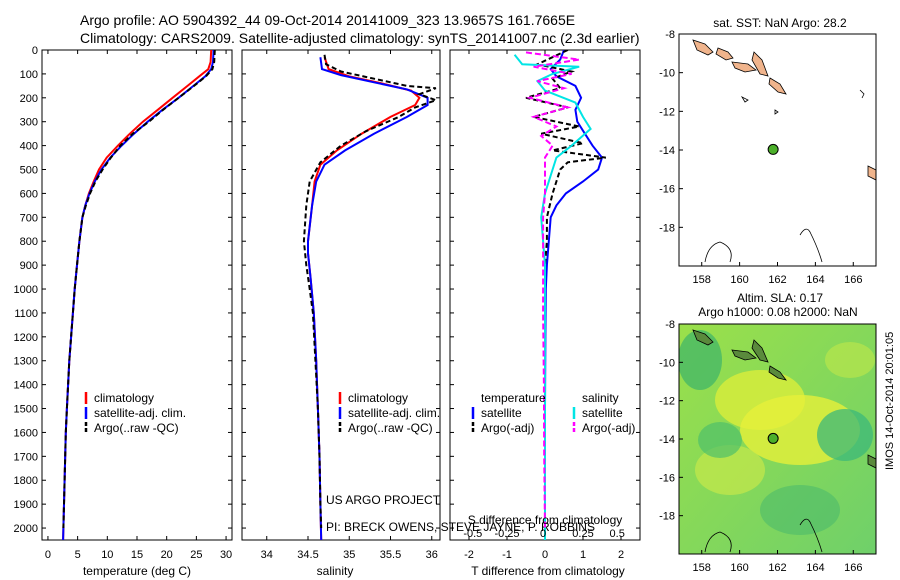 The image size is (900, 580). Describe the element at coordinates (890, 401) in the screenshot. I see `imos-timestamp: IMOS 14-Oct-2014 20:01:05` at that location.